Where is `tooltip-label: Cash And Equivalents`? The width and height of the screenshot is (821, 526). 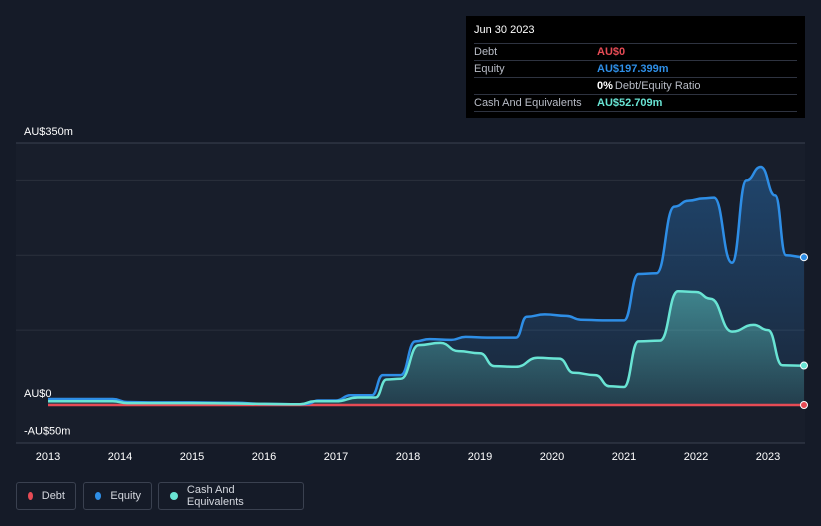 tooltip-label: Cash And Equivalents is located at coordinates (528, 103).